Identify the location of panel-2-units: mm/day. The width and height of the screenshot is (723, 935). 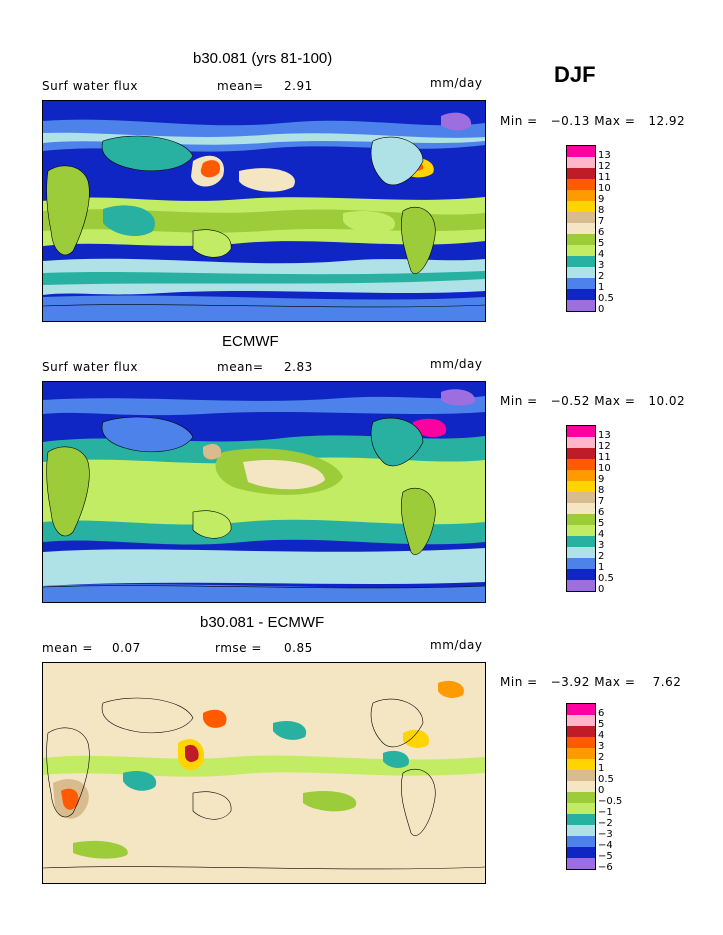
(456, 364).